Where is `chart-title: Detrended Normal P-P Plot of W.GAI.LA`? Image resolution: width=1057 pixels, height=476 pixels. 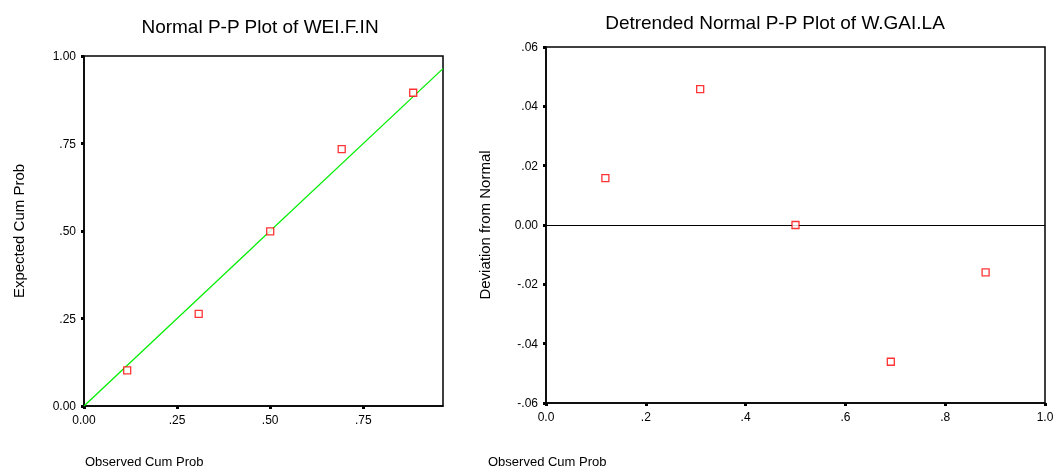
chart-title: Detrended Normal P-P Plot of W.GAI.LA is located at coordinates (775, 22).